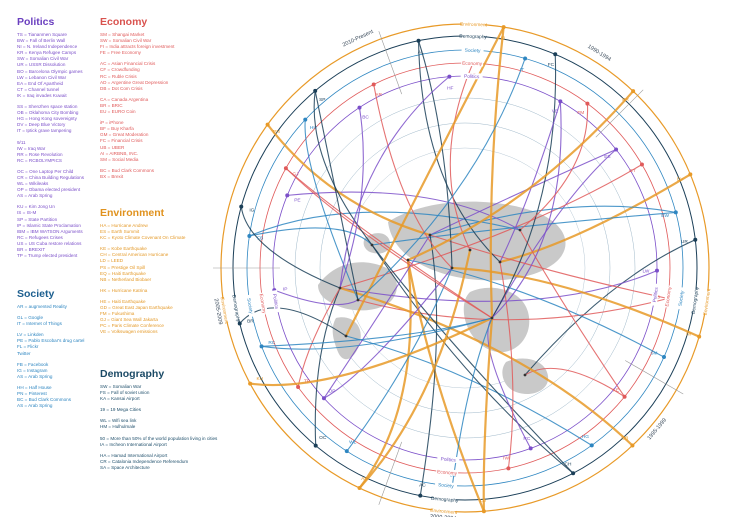 The image size is (730, 517). I want to click on legend-item: KU = Kim Jong Un, so click(36, 207).